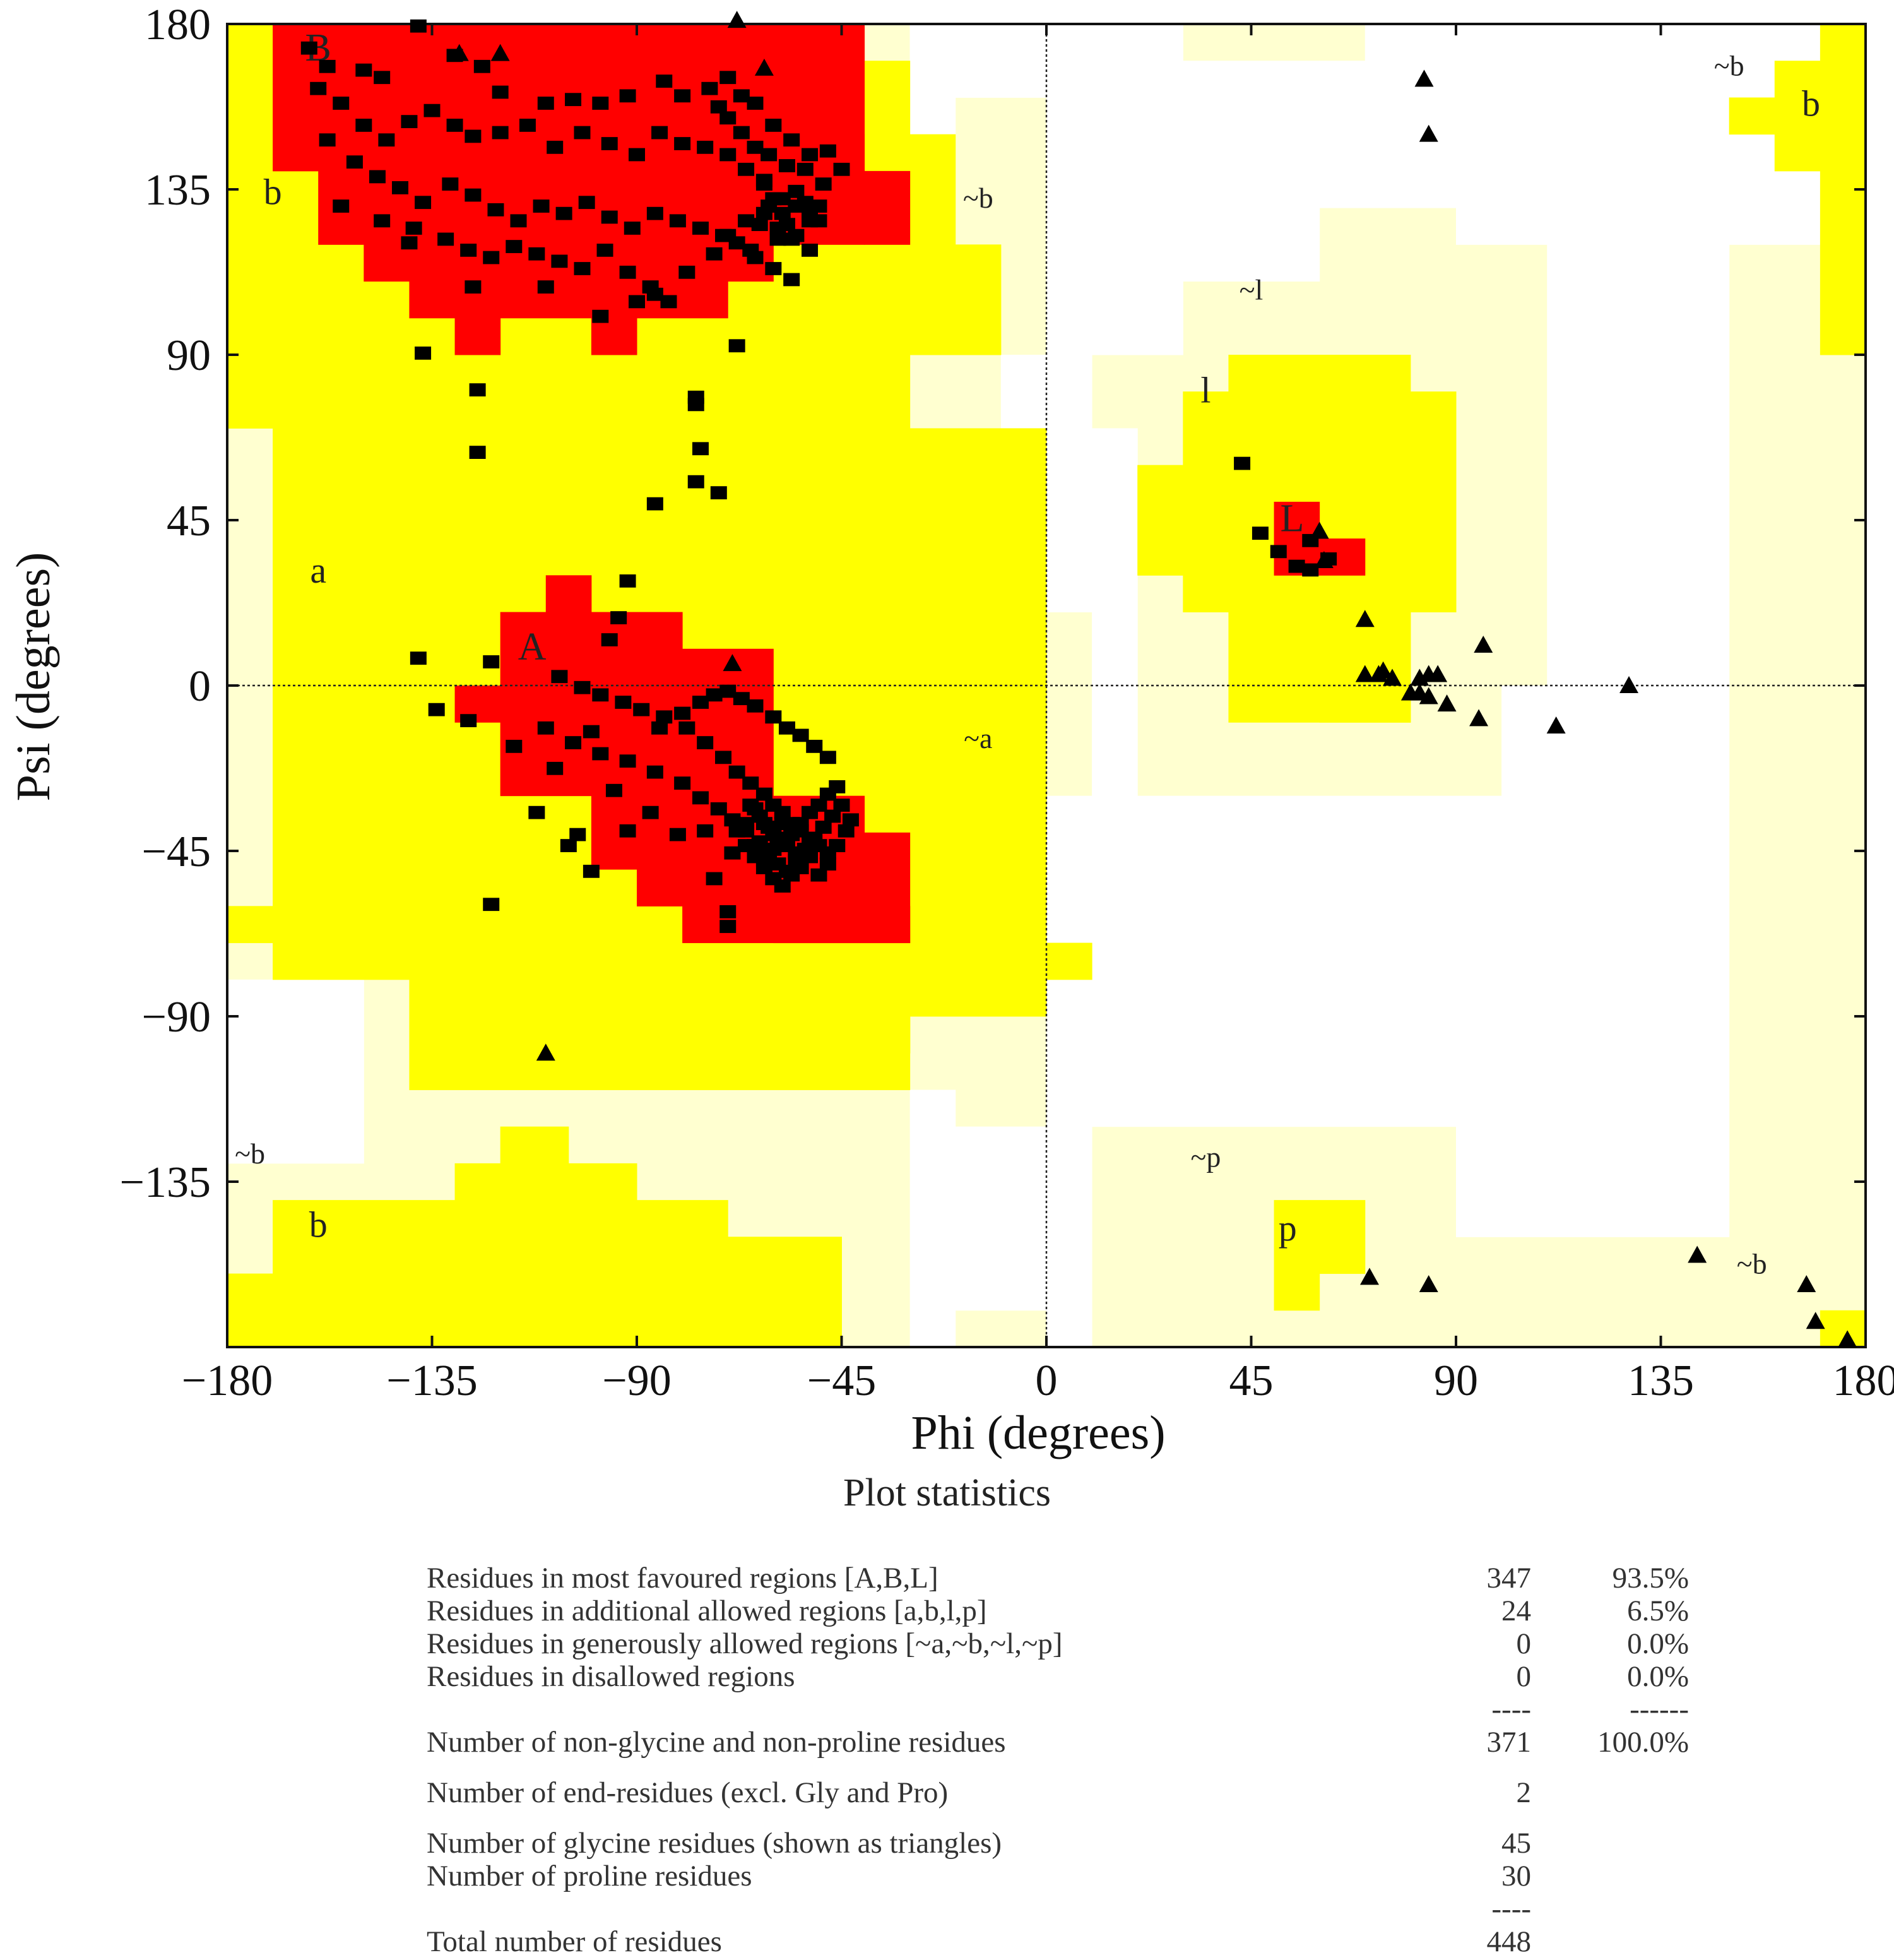 The width and height of the screenshot is (1894, 1960). Describe the element at coordinates (1288, 1228) in the screenshot. I see `region-label: p` at that location.